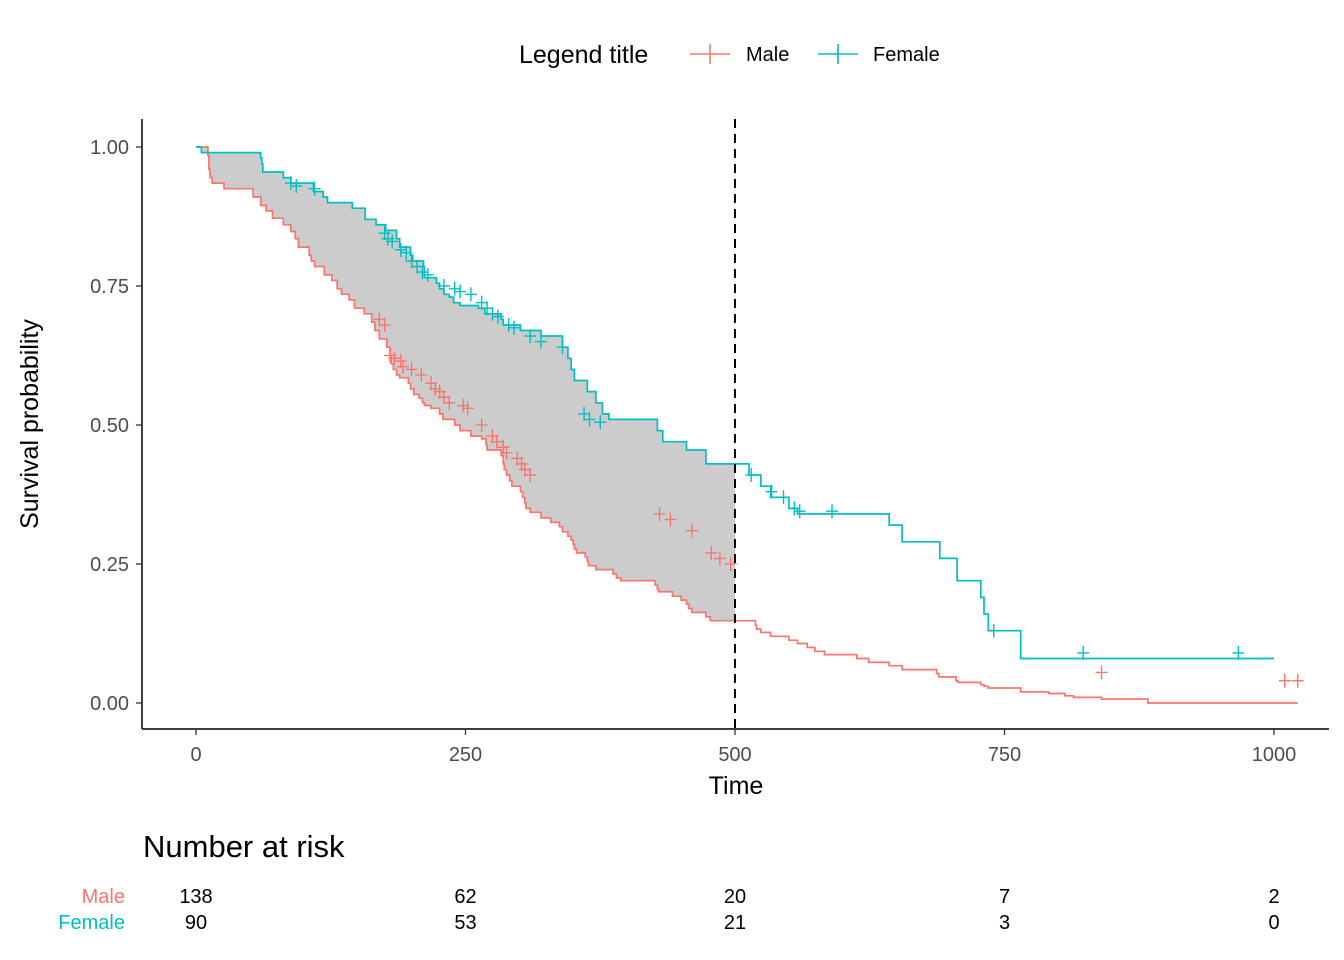  Describe the element at coordinates (109, 287) in the screenshot. I see `y-tick-label: 0.75` at that location.